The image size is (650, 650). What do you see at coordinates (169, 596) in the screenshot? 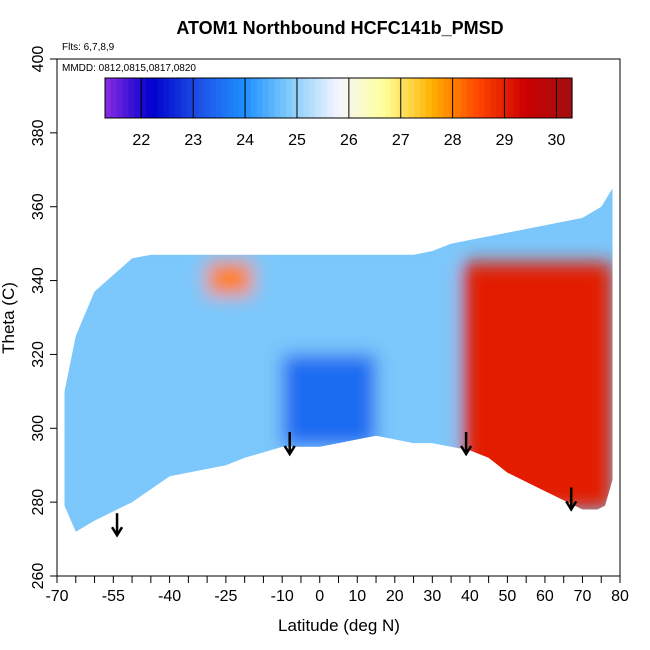
I see `x-tick-label: -40` at bounding box center [169, 596].